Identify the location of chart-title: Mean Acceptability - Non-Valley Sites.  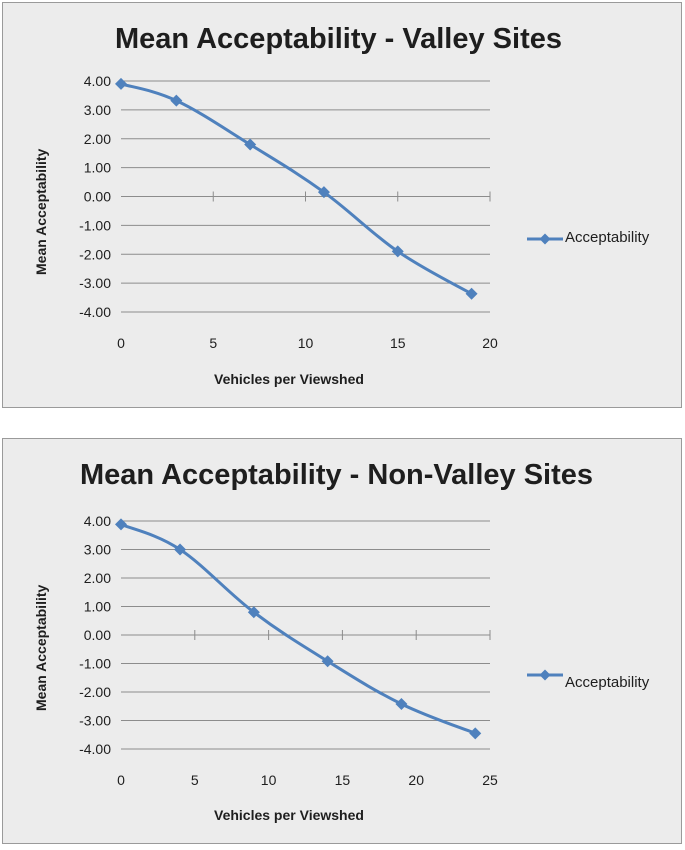
(337, 475).